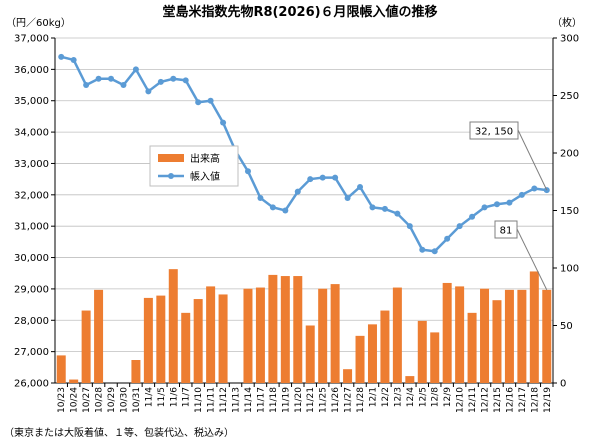 The height and width of the screenshot is (446, 595). I want to click on y-tick-label: 36,000, so click(31, 70).